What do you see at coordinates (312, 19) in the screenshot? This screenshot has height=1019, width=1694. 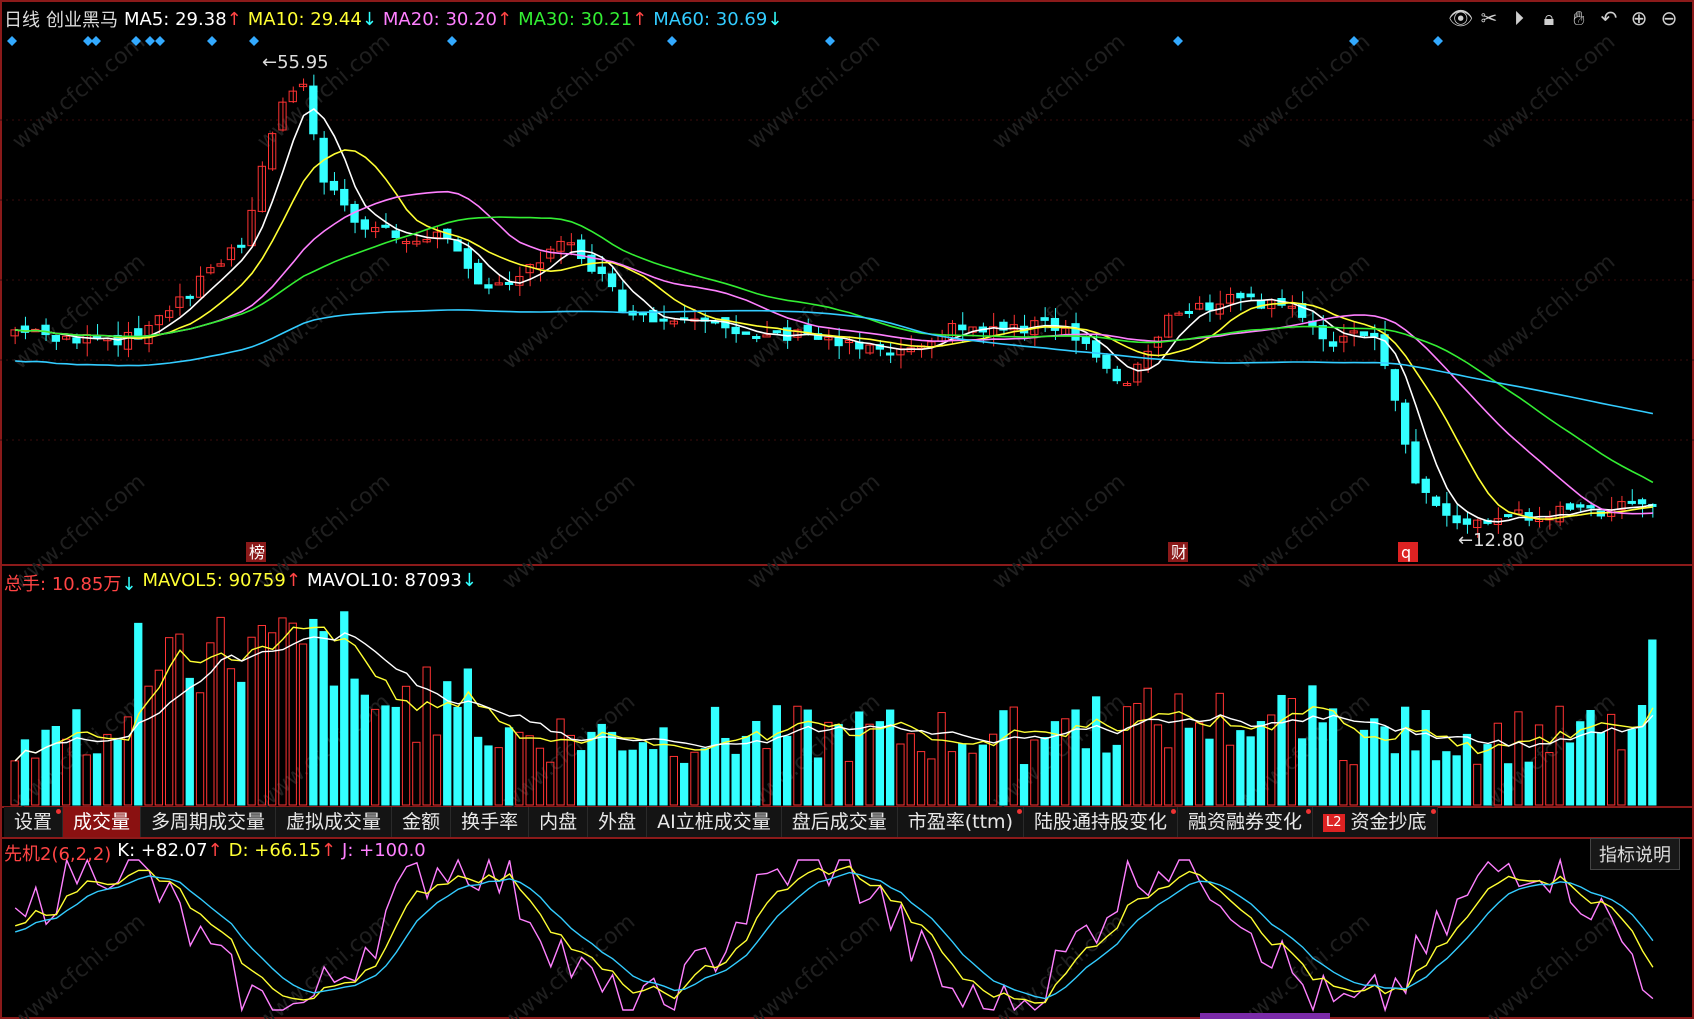 I see `ma10-readout: MA10: 29.44↓` at bounding box center [312, 19].